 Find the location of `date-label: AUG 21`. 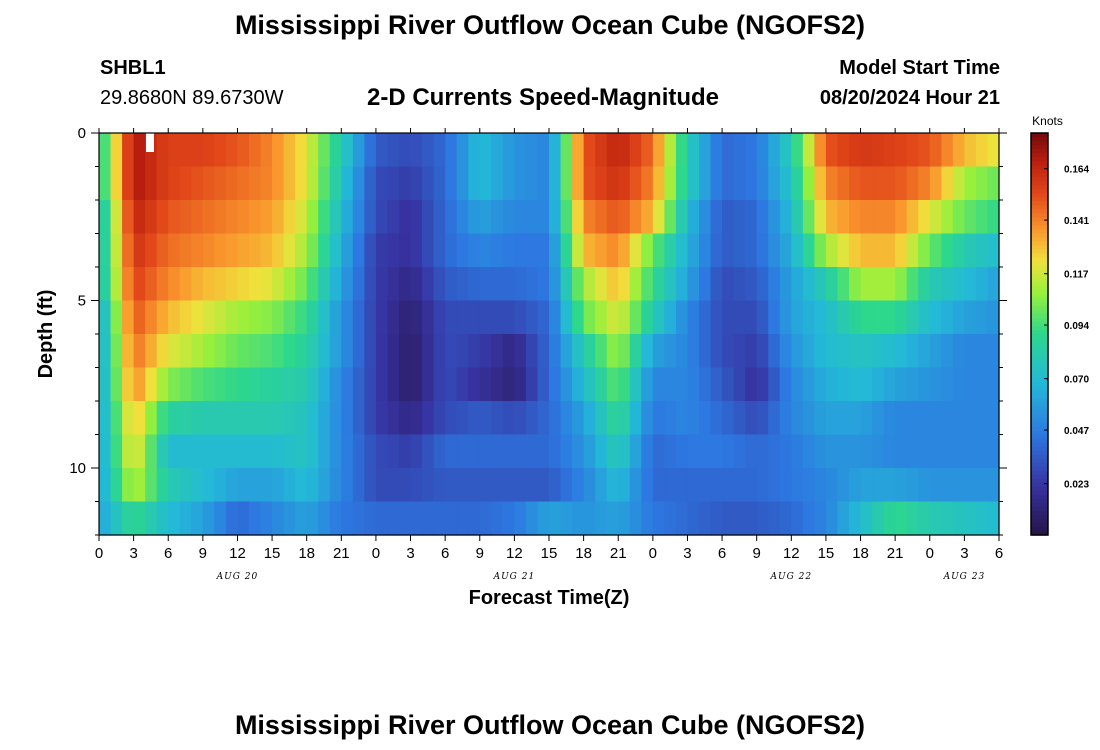

date-label: AUG 21 is located at coordinates (514, 577).